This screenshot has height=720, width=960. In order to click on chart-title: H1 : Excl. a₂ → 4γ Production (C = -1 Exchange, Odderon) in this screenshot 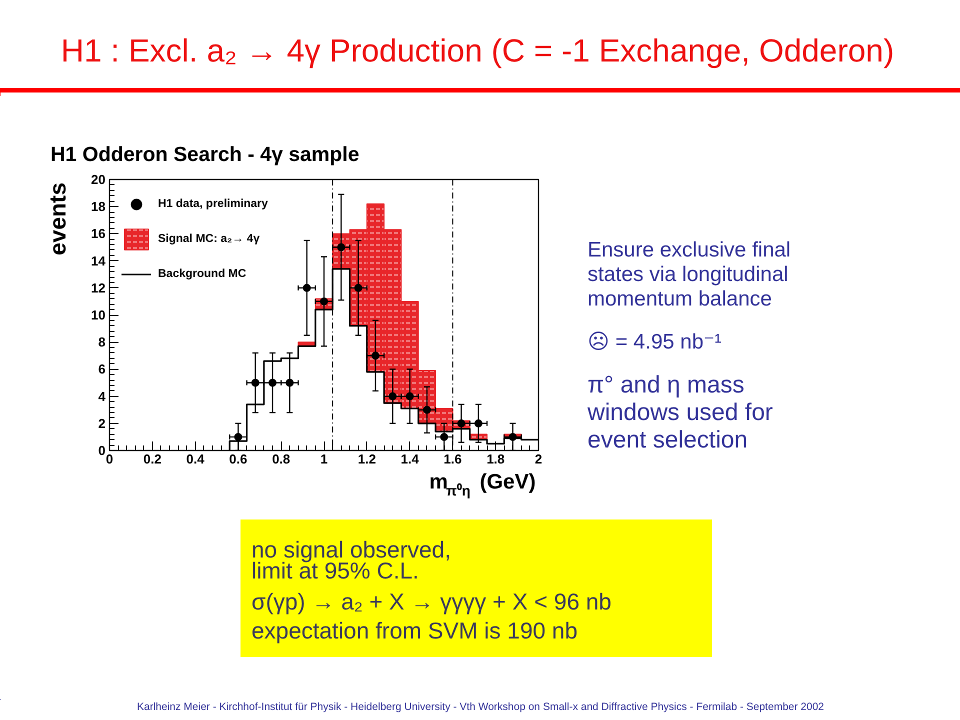, I will do `click(477, 50)`.